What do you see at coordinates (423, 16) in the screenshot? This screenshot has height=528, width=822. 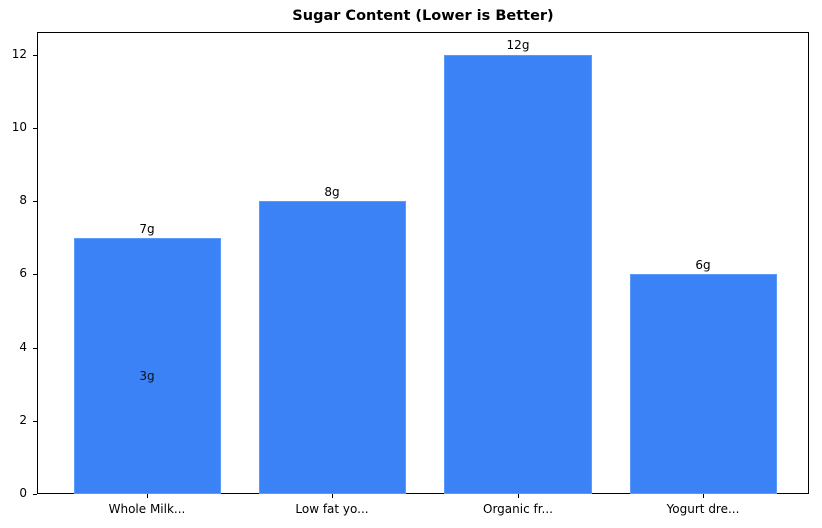 I see `chart-title: Sugar Content (Lower is Better)` at bounding box center [423, 16].